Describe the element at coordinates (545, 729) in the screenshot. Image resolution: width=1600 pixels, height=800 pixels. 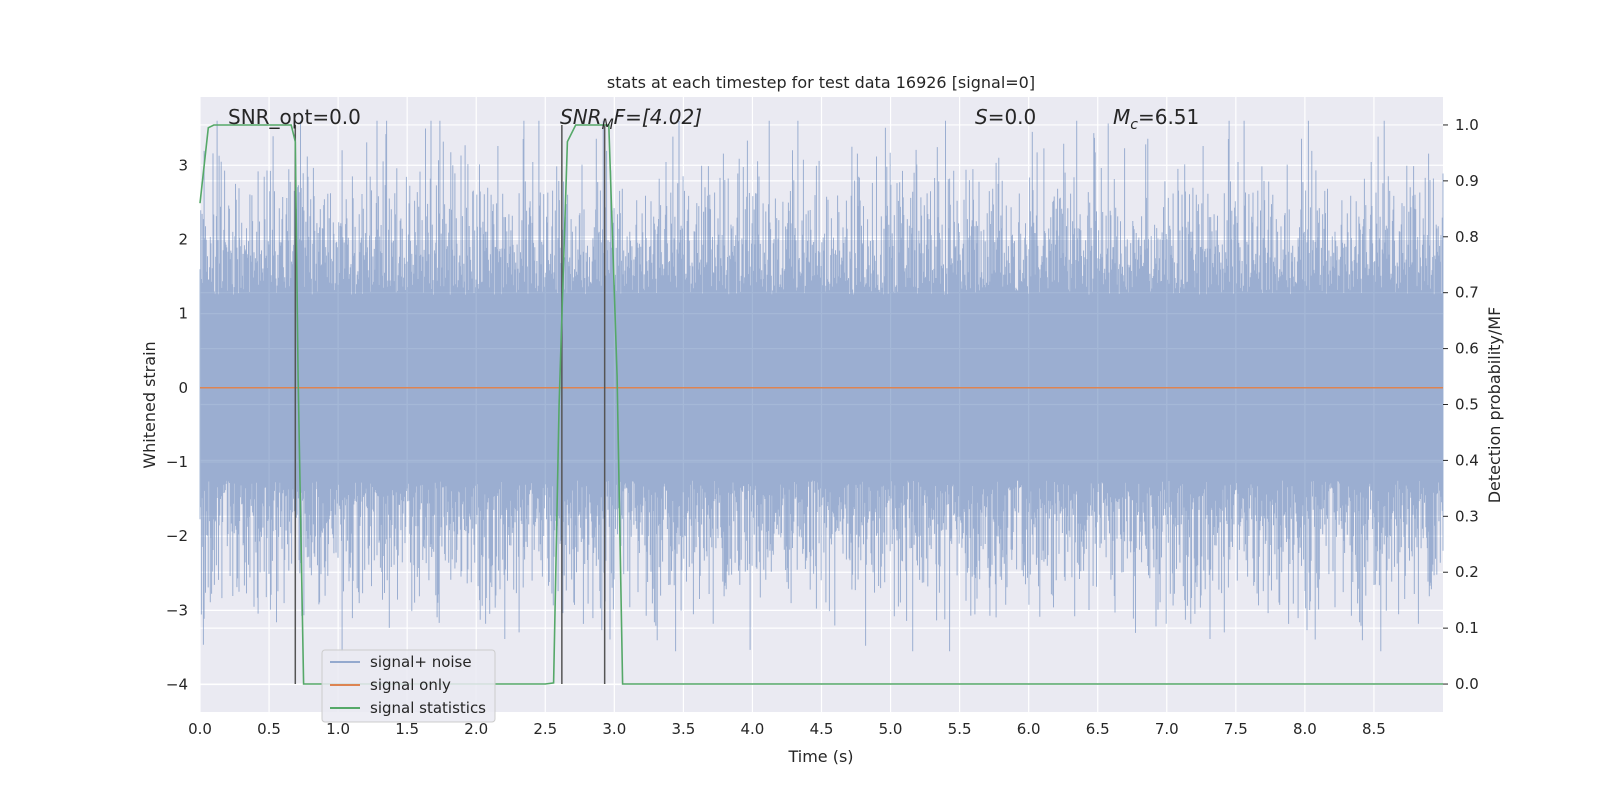
I see `x-tick-label: 2.5` at that location.